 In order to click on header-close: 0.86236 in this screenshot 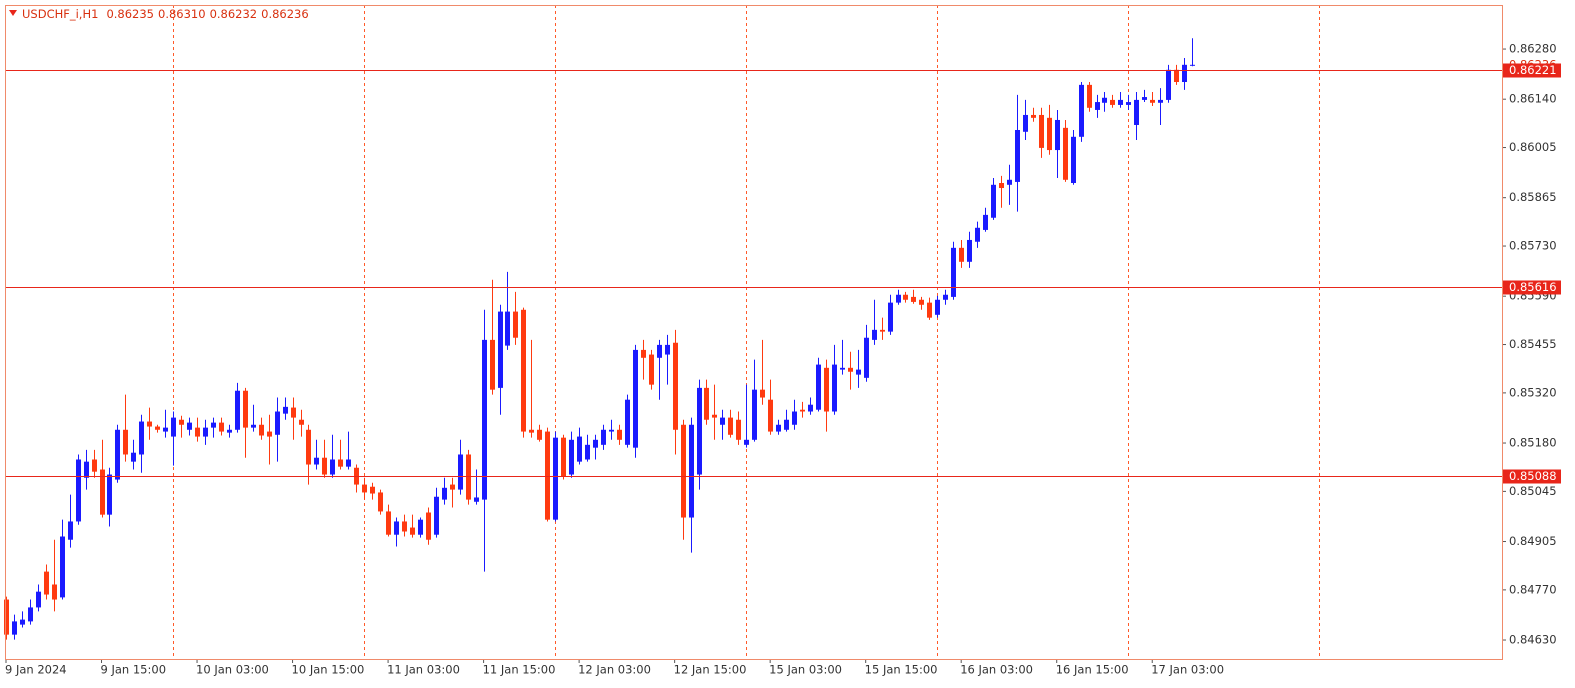, I will do `click(285, 14)`.